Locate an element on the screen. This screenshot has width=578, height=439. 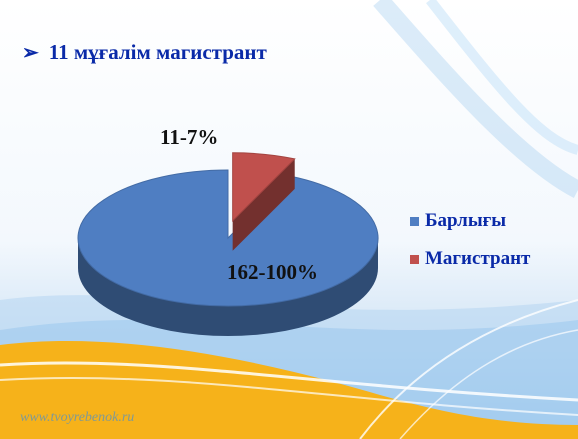
legend-label-master: Магистрант is located at coordinates (478, 258).